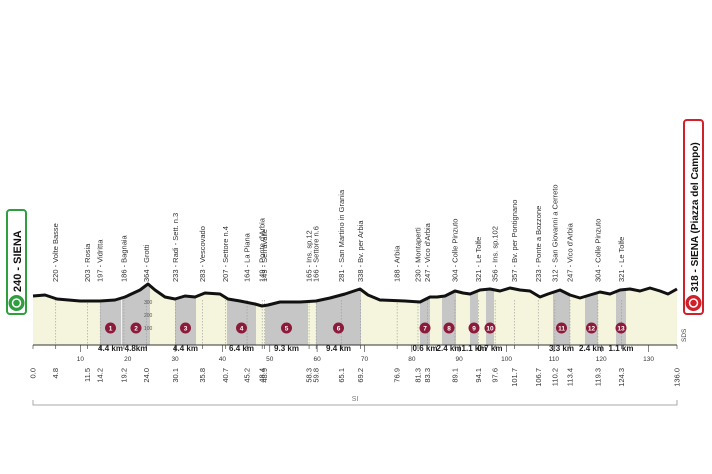  What do you see at coordinates (684, 335) in the screenshot?
I see `credit: SDS` at bounding box center [684, 335].